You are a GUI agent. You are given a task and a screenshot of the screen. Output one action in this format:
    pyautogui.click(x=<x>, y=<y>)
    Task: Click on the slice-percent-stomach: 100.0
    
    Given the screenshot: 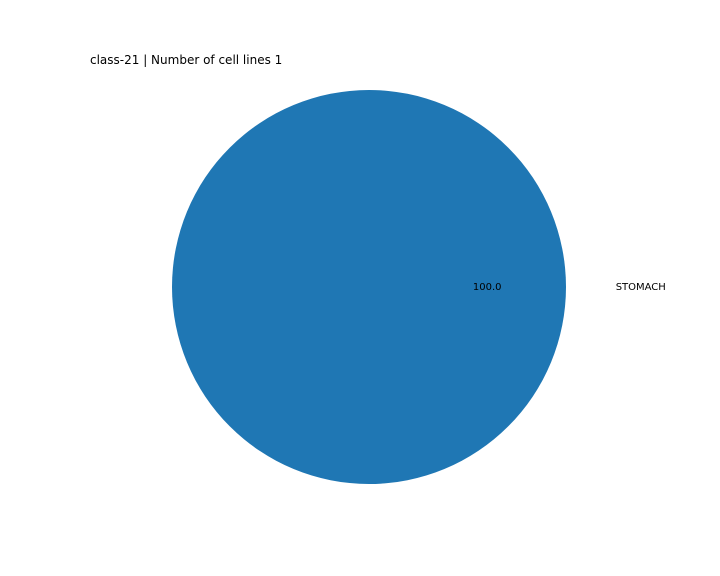 What is the action you would take?
    pyautogui.click(x=487, y=287)
    